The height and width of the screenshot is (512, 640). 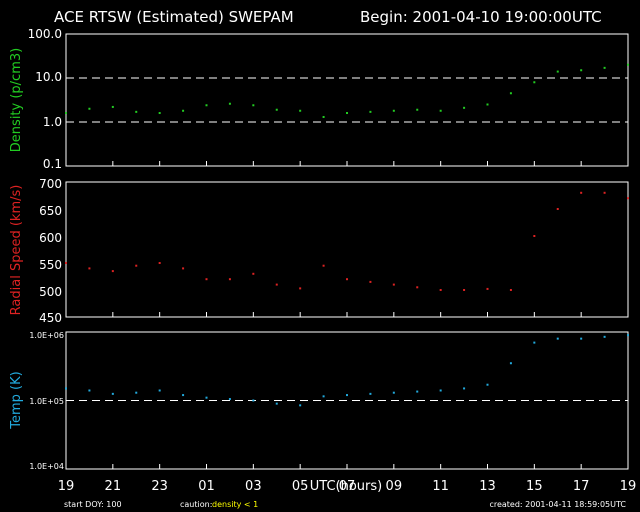 I want to click on speed-ytick: 600, so click(x=50, y=238).